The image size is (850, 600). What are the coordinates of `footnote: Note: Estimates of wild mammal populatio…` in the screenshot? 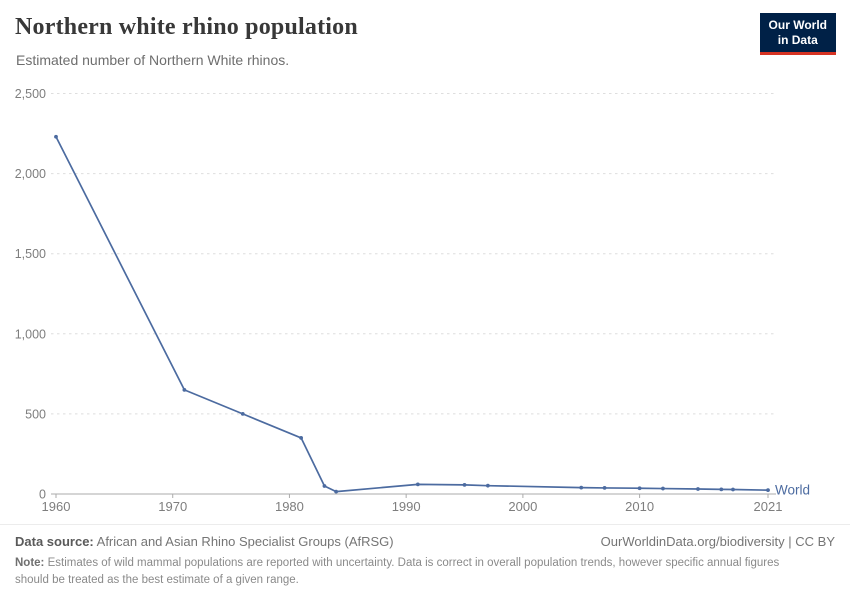 It's located at (415, 571).